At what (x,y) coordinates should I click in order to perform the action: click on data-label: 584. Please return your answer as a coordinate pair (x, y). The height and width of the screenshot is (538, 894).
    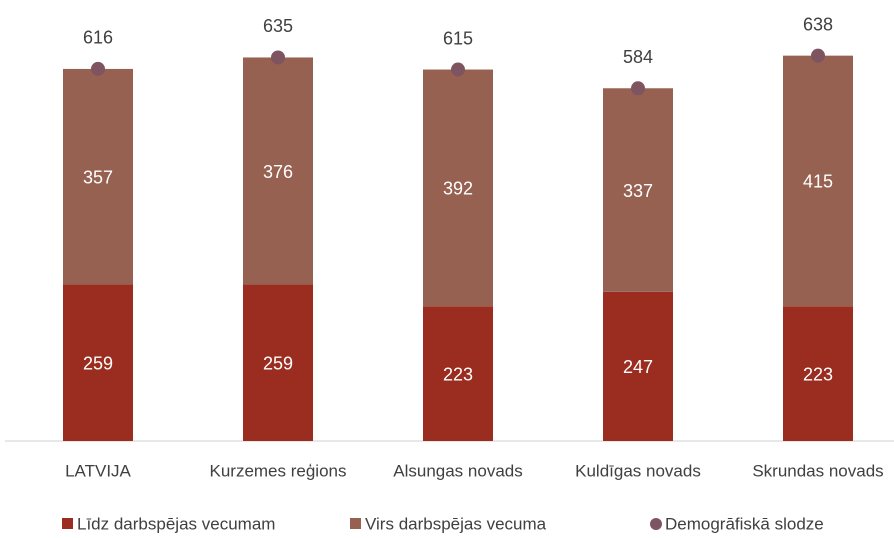
    Looking at the image, I should click on (638, 57).